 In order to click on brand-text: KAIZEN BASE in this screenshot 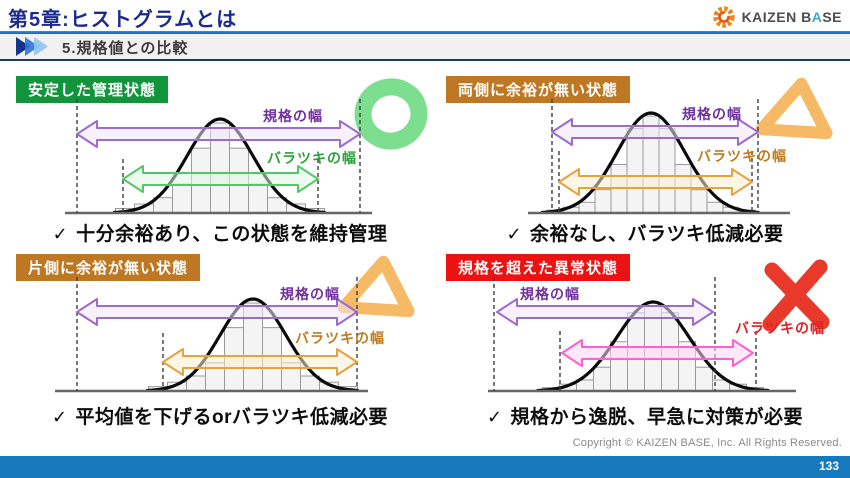, I will do `click(791, 17)`.